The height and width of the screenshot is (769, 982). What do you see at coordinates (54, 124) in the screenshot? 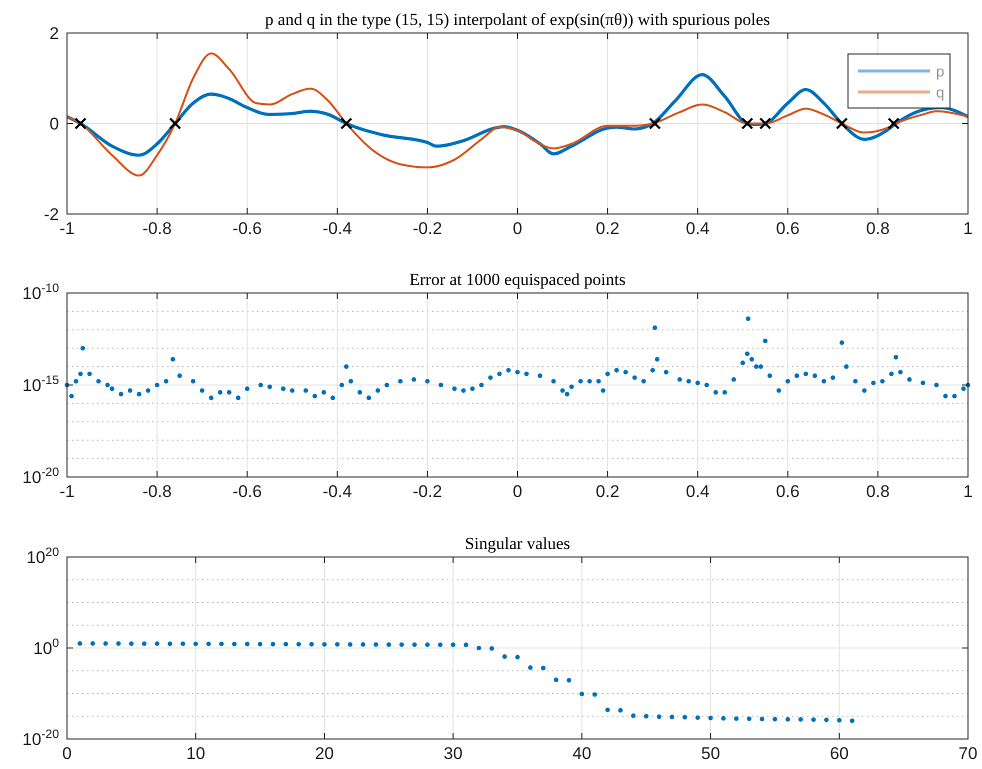
I see `y-tick-label: 0` at bounding box center [54, 124].